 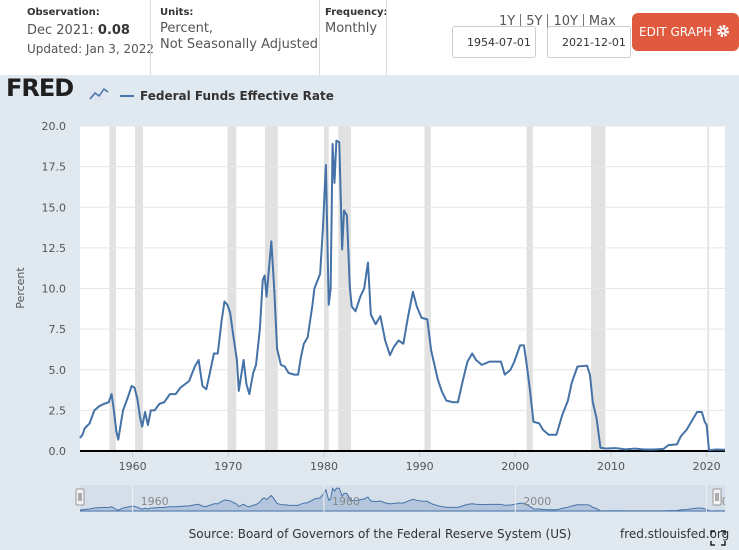 What do you see at coordinates (718, 538) in the screenshot?
I see `fullscreen-icon` at bounding box center [718, 538].